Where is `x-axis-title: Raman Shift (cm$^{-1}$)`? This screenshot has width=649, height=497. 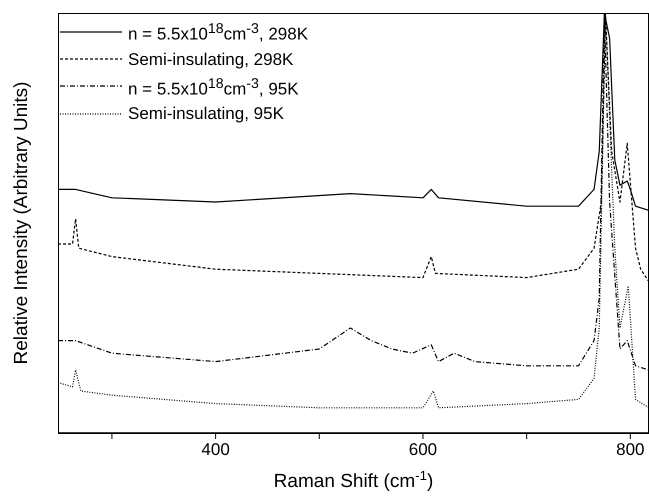 x-axis-title: Raman Shift (cm$^{-1}$) is located at coordinates (354, 480).